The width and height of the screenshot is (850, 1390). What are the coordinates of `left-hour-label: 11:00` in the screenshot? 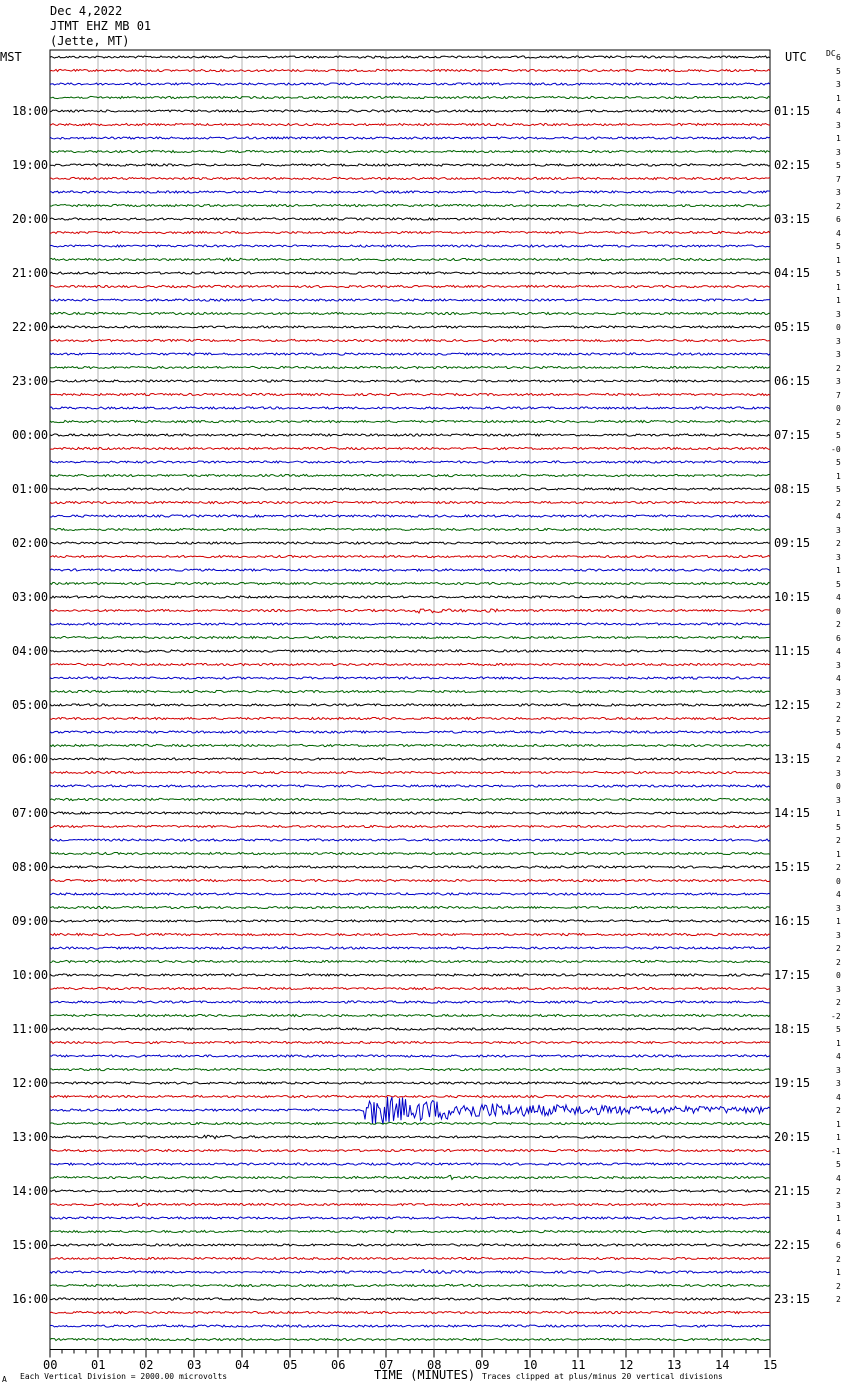 It's located at (30, 1029).